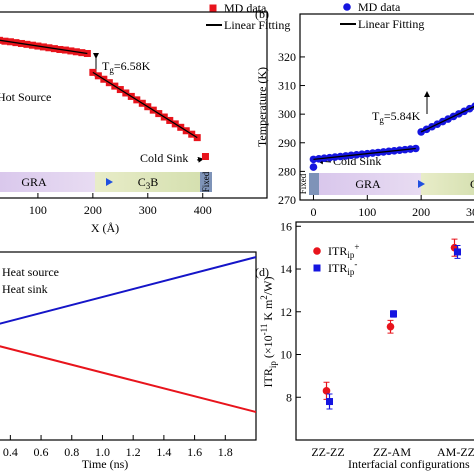 This screenshot has width=474, height=474. I want to click on legend-label: ITRip-, so click(342, 268).